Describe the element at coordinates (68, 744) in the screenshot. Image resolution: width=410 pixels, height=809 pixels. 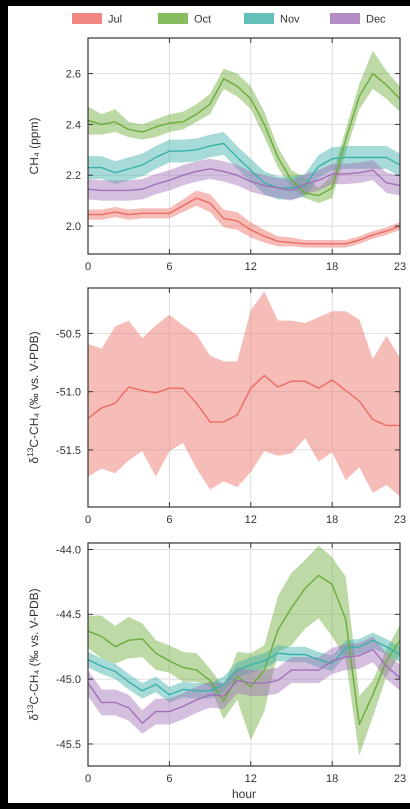
I see `y-tick-label: -45.5` at that location.